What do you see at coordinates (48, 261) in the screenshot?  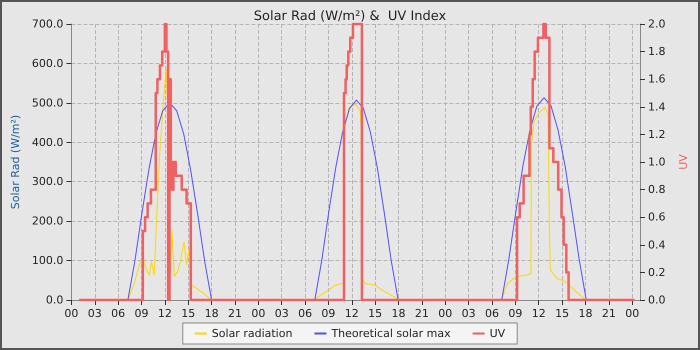 I see `y-tick-label: 100.0` at bounding box center [48, 261].